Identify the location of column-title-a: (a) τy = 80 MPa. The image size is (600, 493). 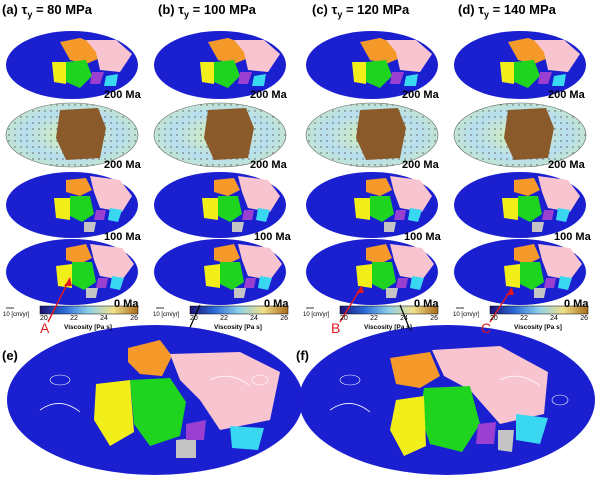
(47, 11).